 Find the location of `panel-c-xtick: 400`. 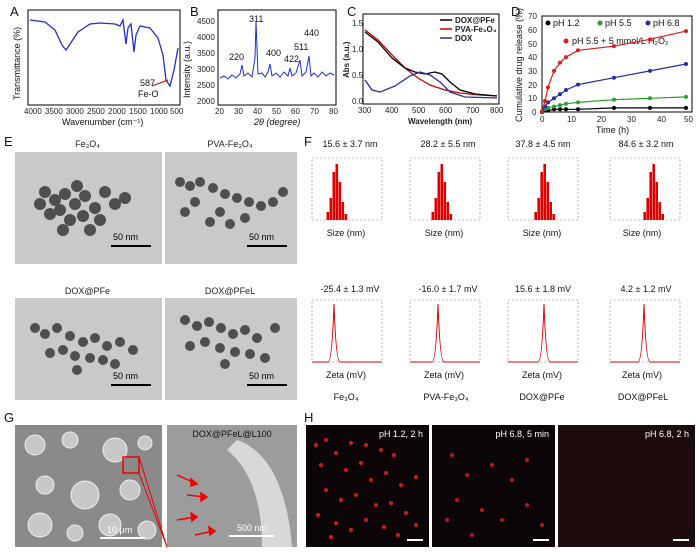

panel-c-xtick: 400 is located at coordinates (392, 110).